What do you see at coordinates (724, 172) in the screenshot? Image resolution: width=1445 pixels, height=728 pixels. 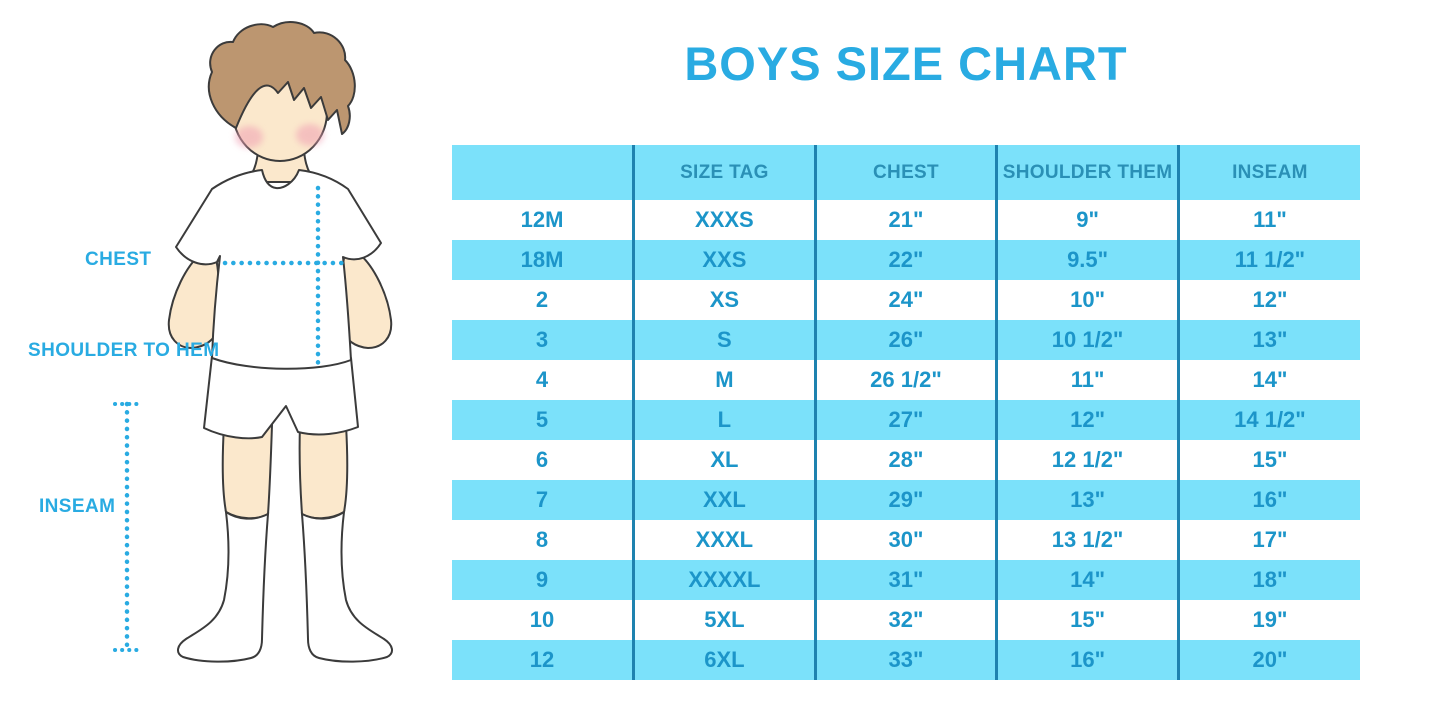 I see `column-header: SIZE TAG` at bounding box center [724, 172].